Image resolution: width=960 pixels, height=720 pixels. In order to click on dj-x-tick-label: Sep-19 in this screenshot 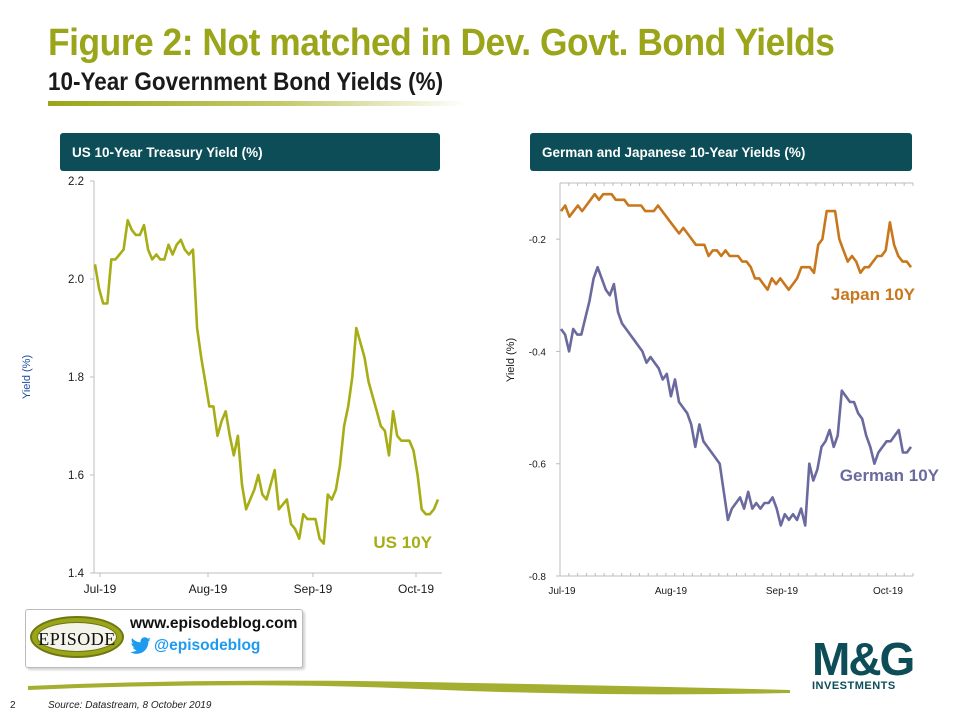, I will do `click(782, 591)`.